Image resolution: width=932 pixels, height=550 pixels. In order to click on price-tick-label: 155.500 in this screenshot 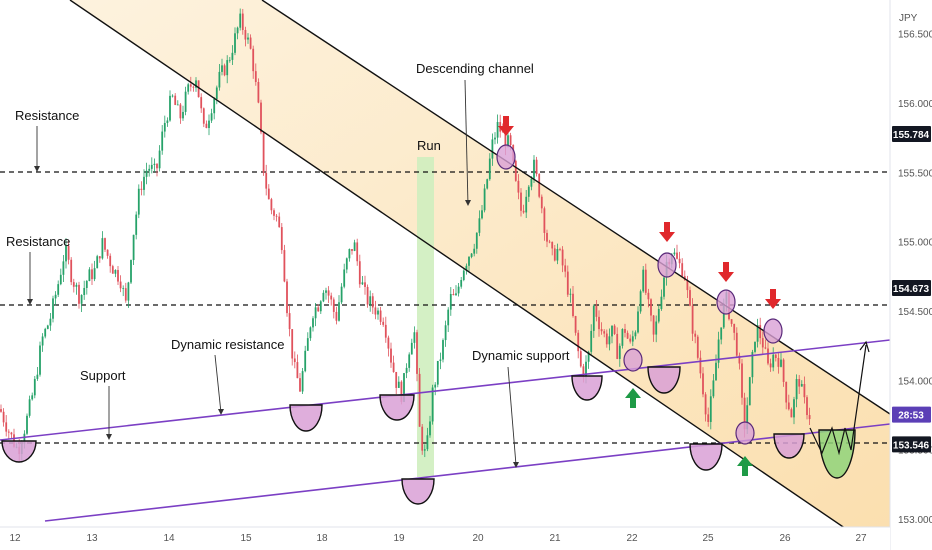, I will do `click(915, 173)`.